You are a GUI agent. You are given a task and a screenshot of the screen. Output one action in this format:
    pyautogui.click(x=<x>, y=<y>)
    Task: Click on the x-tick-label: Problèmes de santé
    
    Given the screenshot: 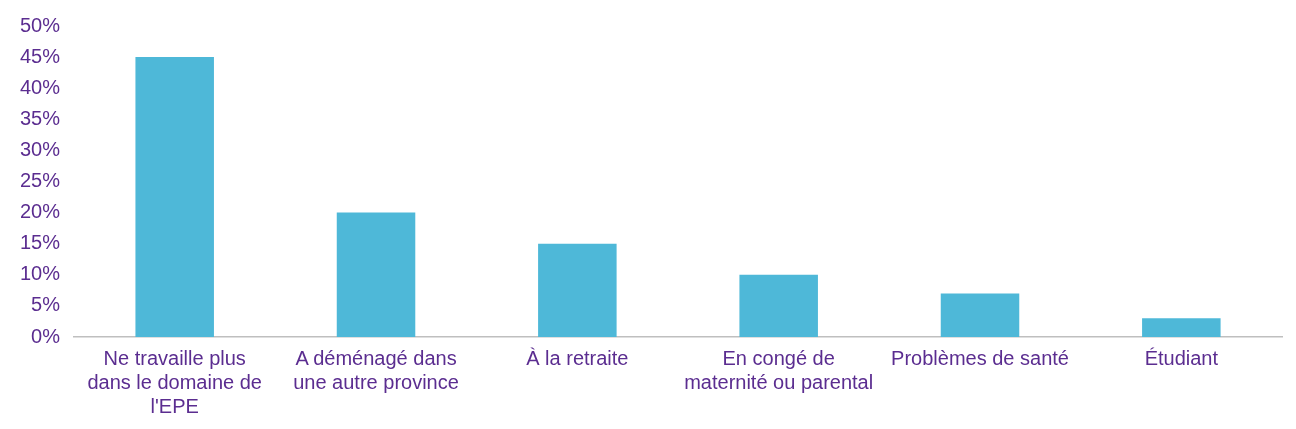 What is the action you would take?
    pyautogui.click(x=980, y=357)
    